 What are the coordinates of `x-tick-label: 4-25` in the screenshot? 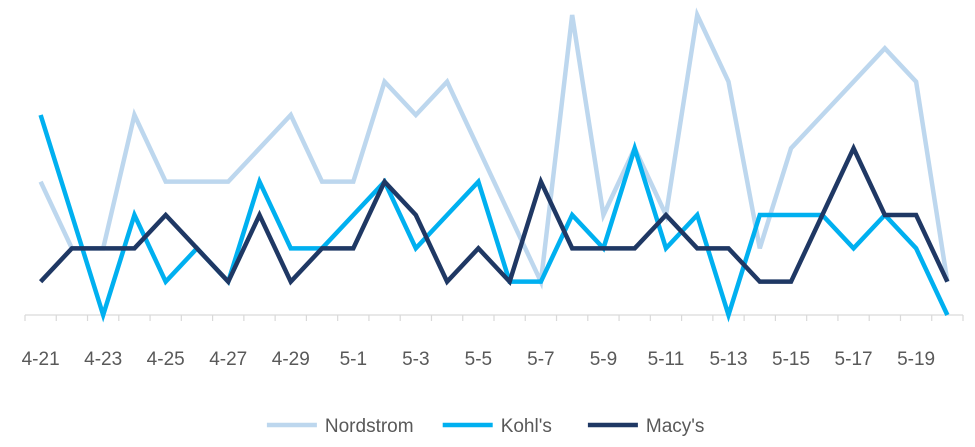 It's located at (166, 359).